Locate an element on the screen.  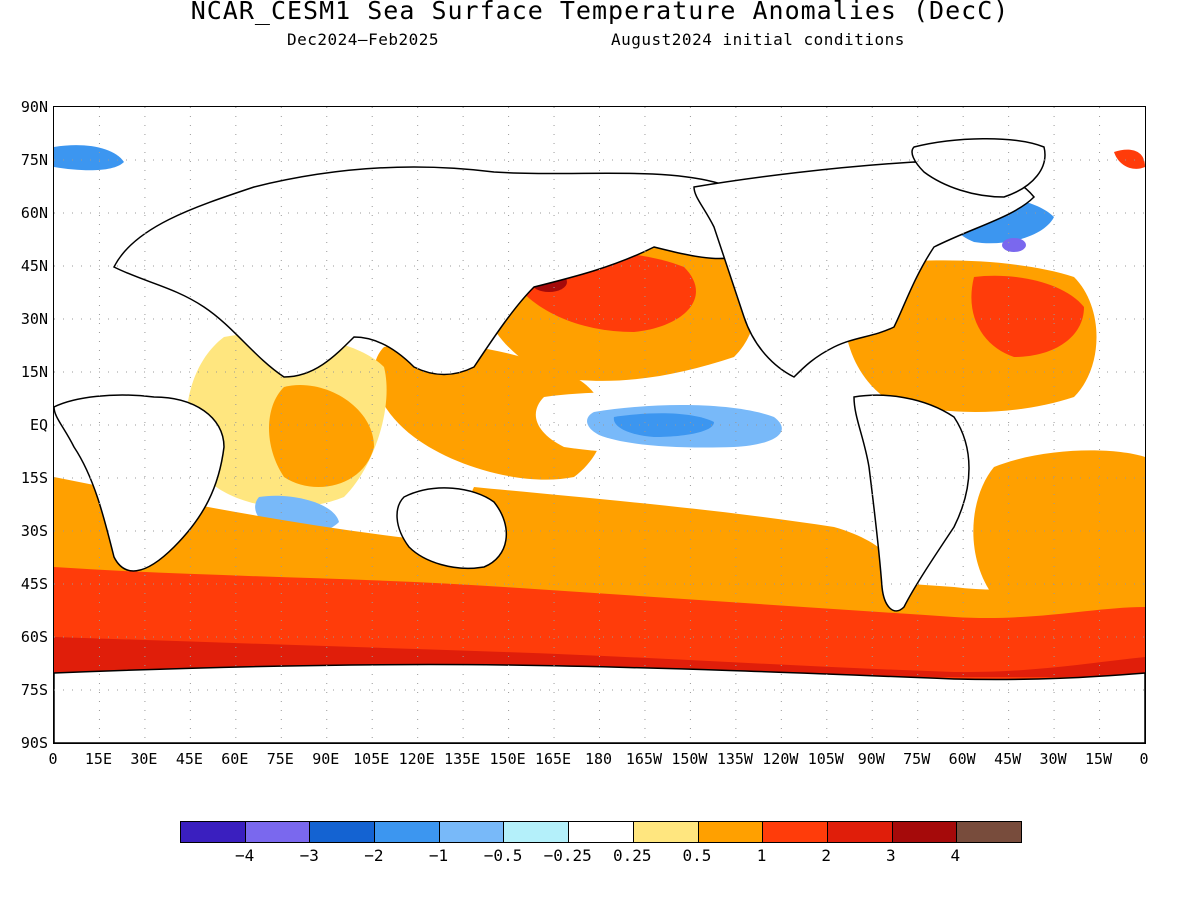
colorbar-label: −0.5 is located at coordinates (503, 855).